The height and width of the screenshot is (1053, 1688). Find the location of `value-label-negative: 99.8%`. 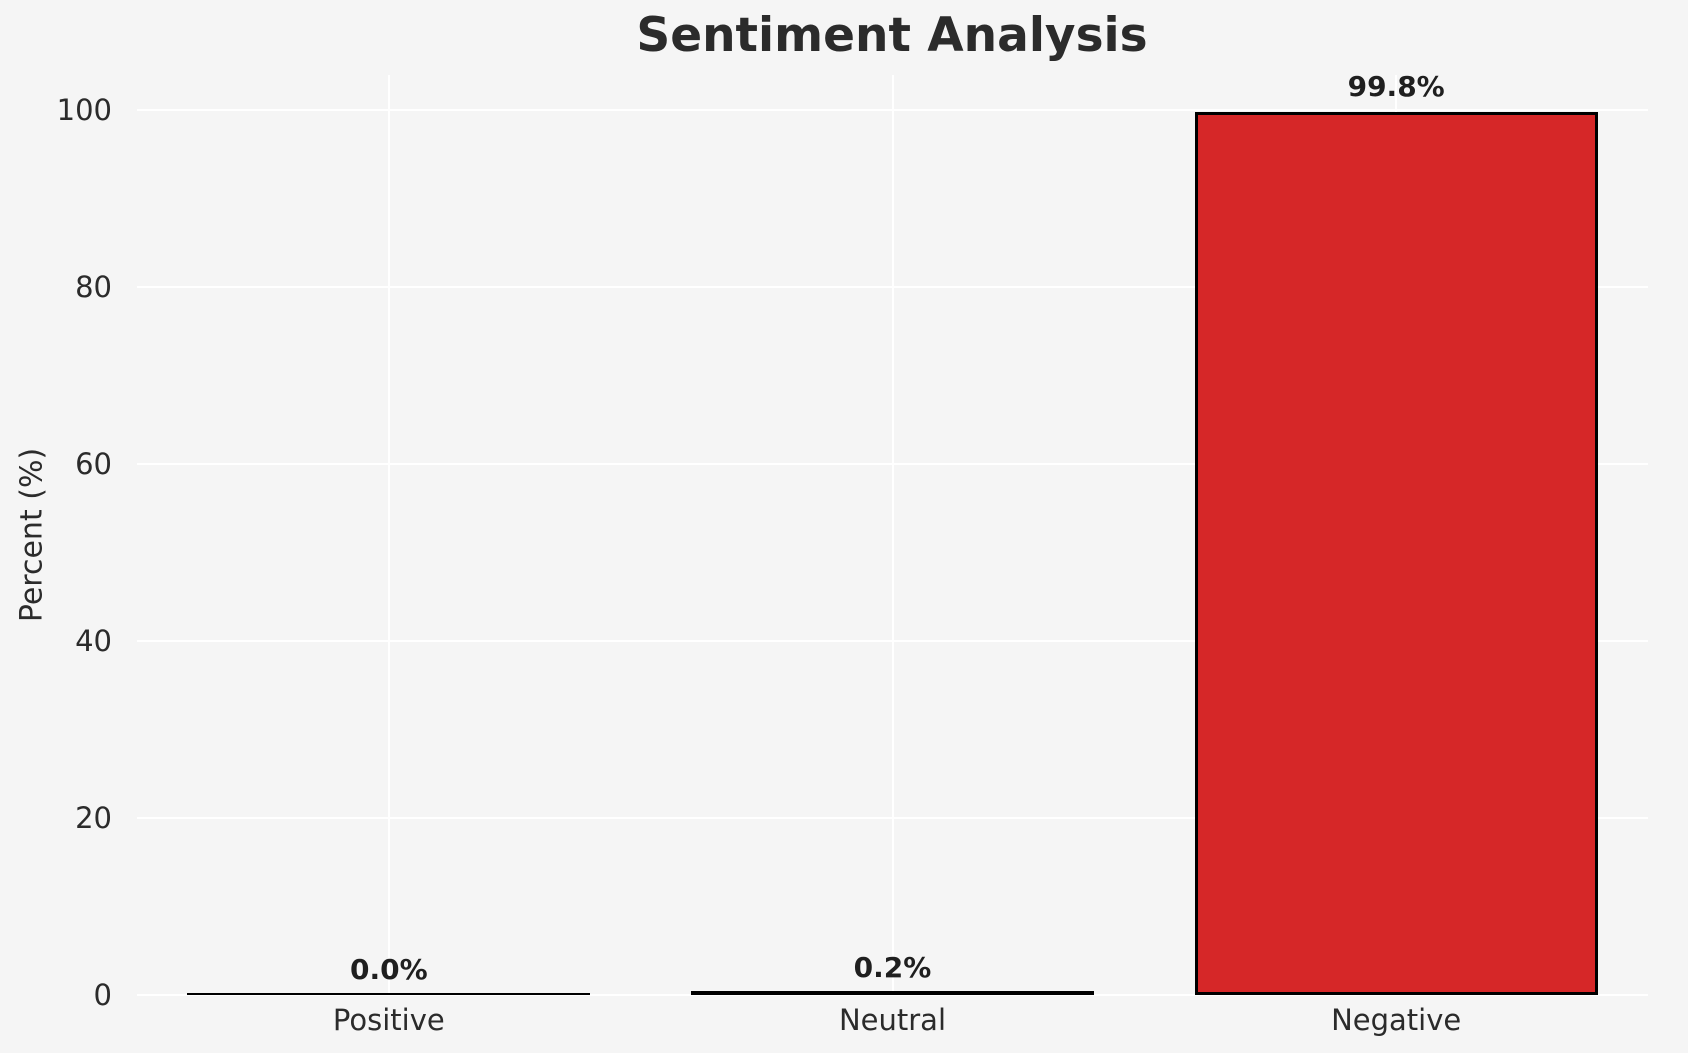

value-label-negative: 99.8% is located at coordinates (1396, 86).